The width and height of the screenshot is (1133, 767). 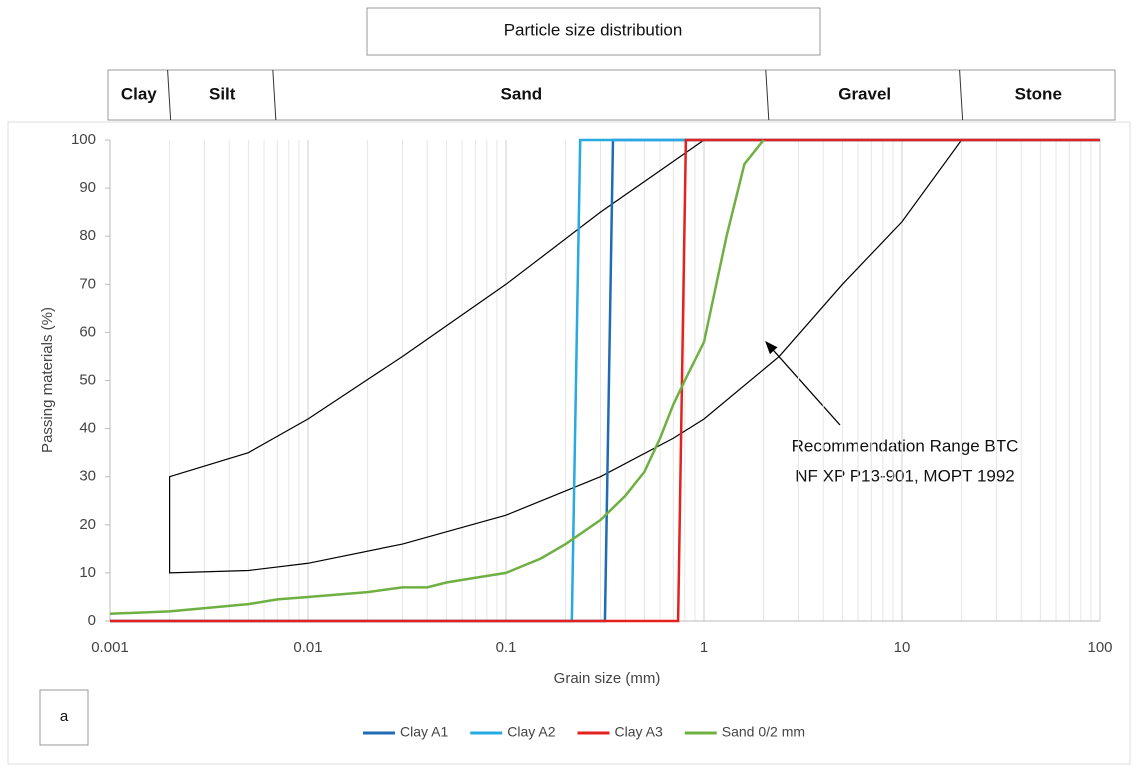 What do you see at coordinates (87, 379) in the screenshot?
I see `y-tick-label: 50` at bounding box center [87, 379].